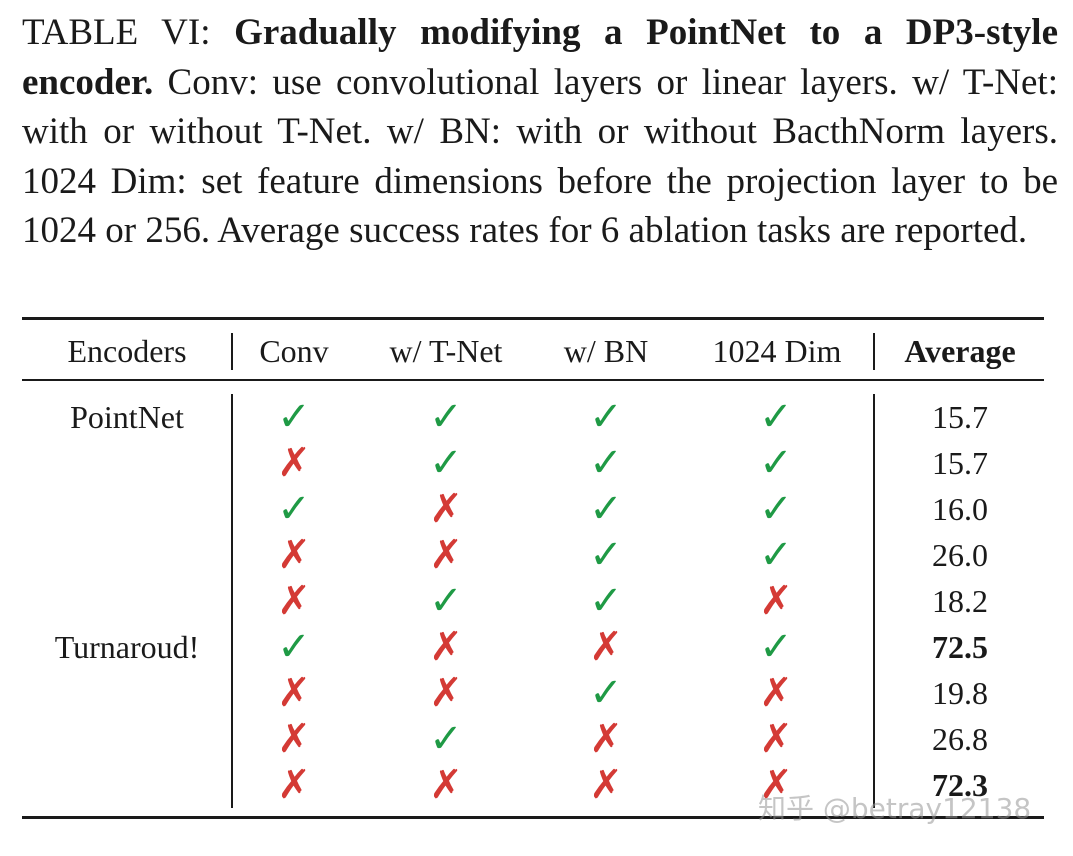  I want to click on average-value: 16.0, so click(960, 509).